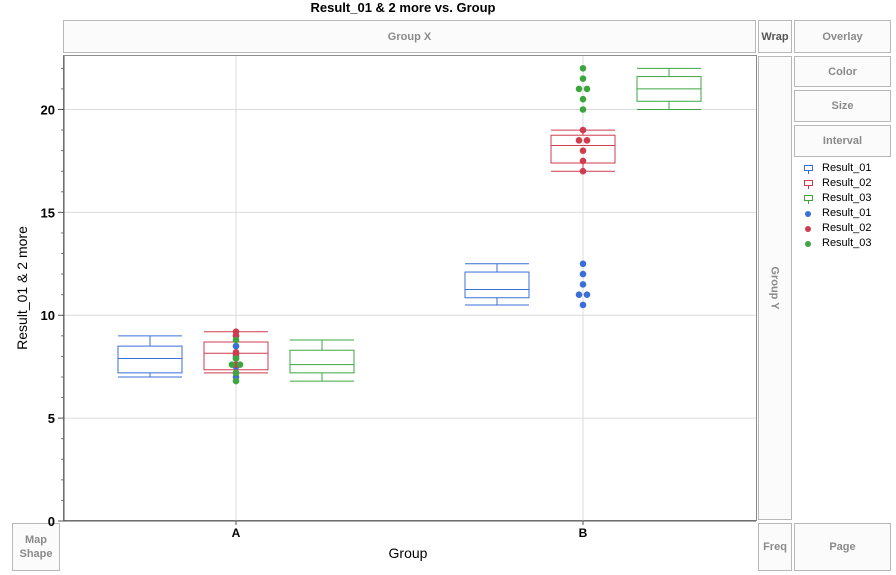  I want to click on interval-label: Interval, so click(842, 141).